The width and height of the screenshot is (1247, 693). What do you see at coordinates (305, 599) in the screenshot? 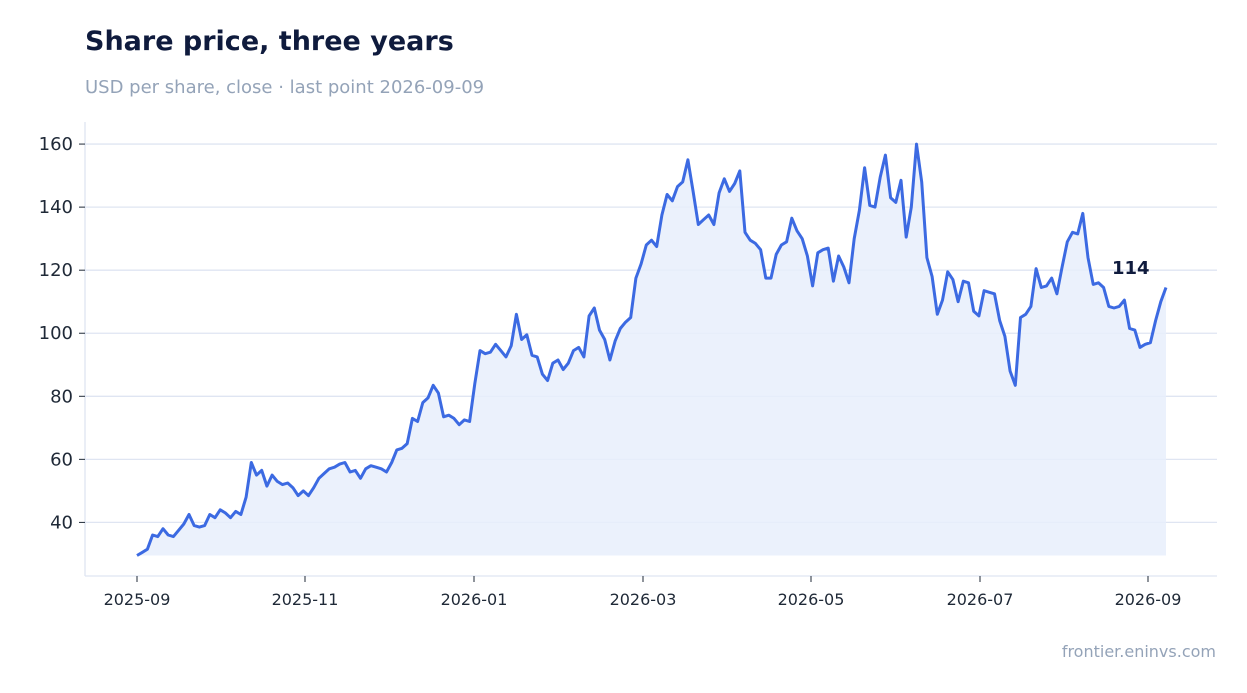
I see `x-tick-label: 2025-11` at bounding box center [305, 599].